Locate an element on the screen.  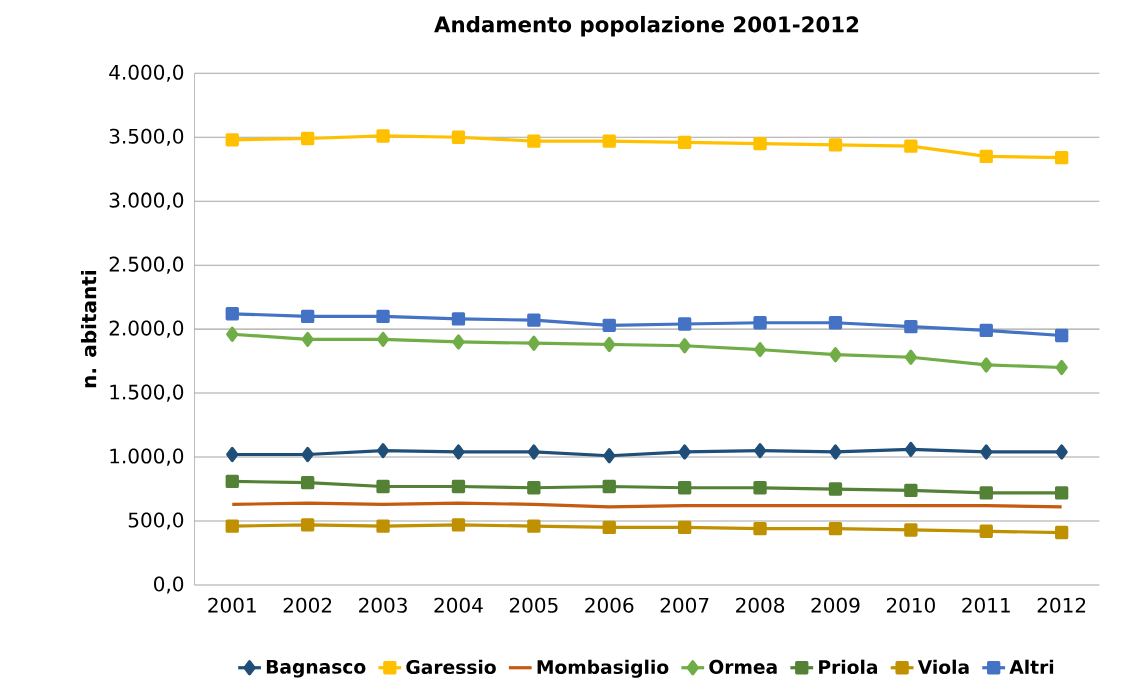
x-tick-label: 2002 is located at coordinates (307, 605).